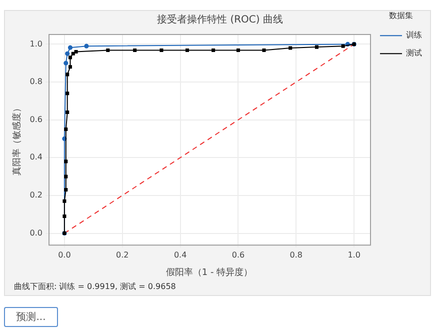 The width and height of the screenshot is (446, 336). What do you see at coordinates (122, 255) in the screenshot?
I see `x-tick-label: 0.2` at bounding box center [122, 255].